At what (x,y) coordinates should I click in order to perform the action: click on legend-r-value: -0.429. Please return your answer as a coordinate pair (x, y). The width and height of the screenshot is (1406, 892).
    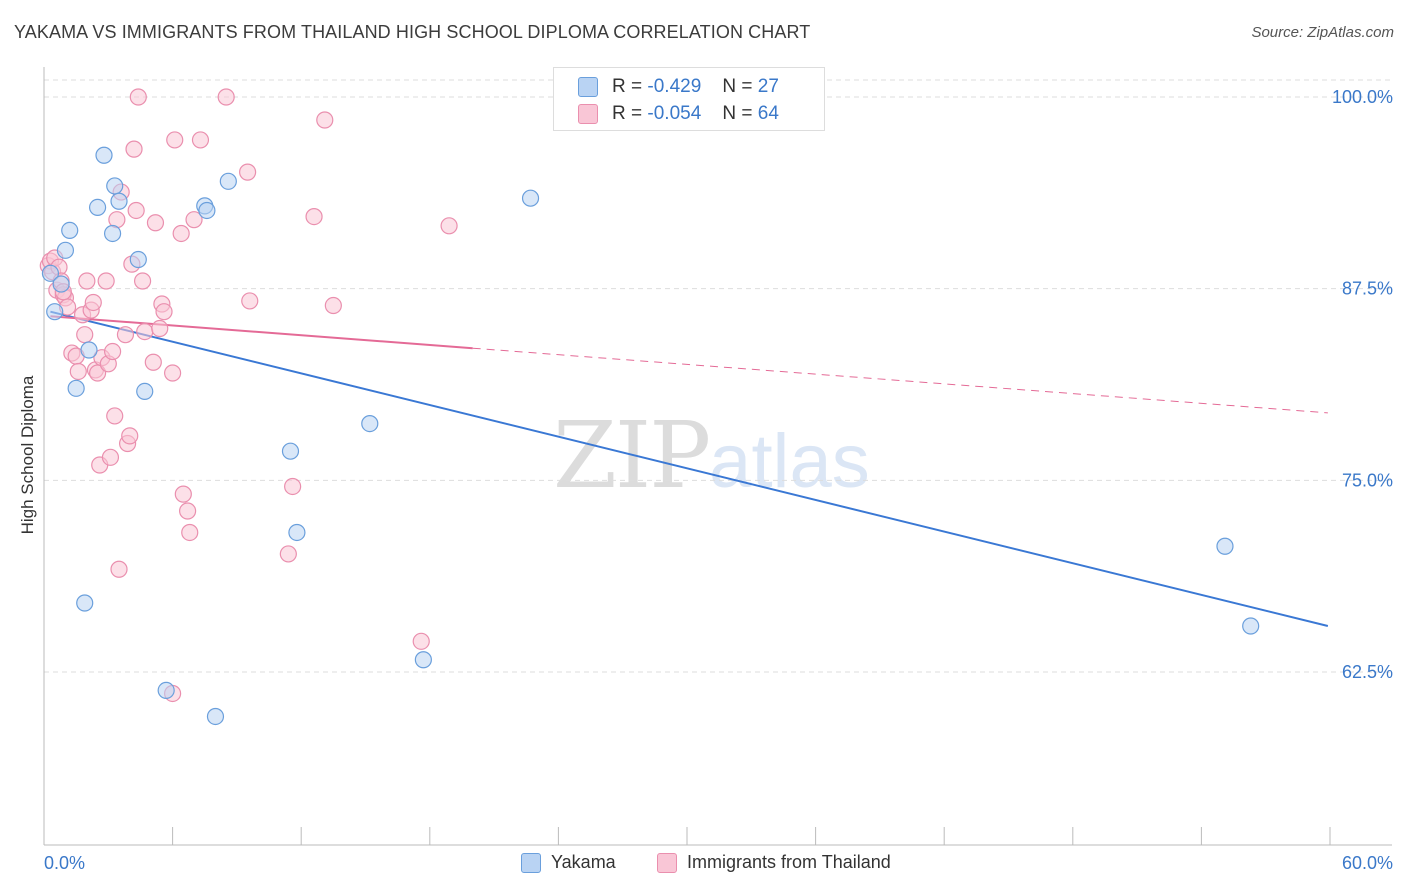
    Looking at the image, I should click on (674, 86).